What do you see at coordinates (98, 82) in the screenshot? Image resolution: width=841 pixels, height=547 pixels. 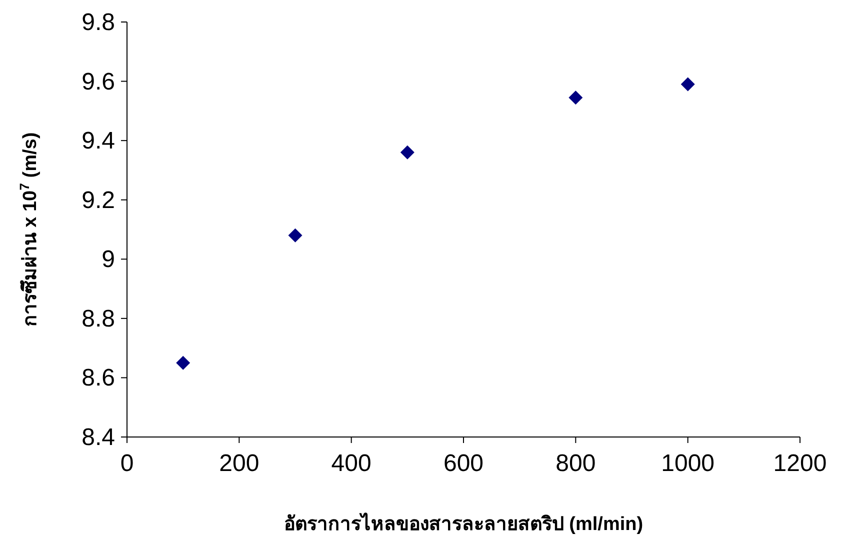 I see `y-tick-label: 9.6` at bounding box center [98, 82].